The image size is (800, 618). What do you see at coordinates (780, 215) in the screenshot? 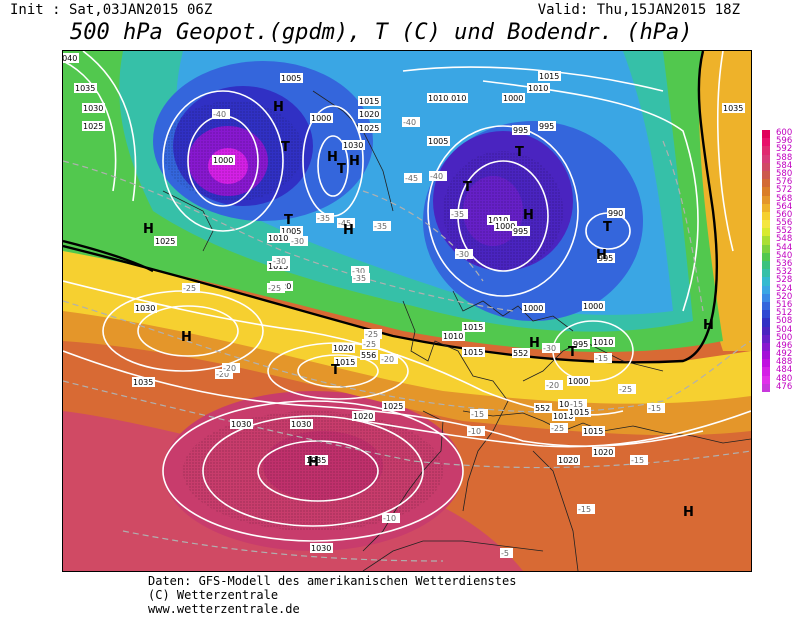
I see `legend-row: 560` at bounding box center [780, 215].